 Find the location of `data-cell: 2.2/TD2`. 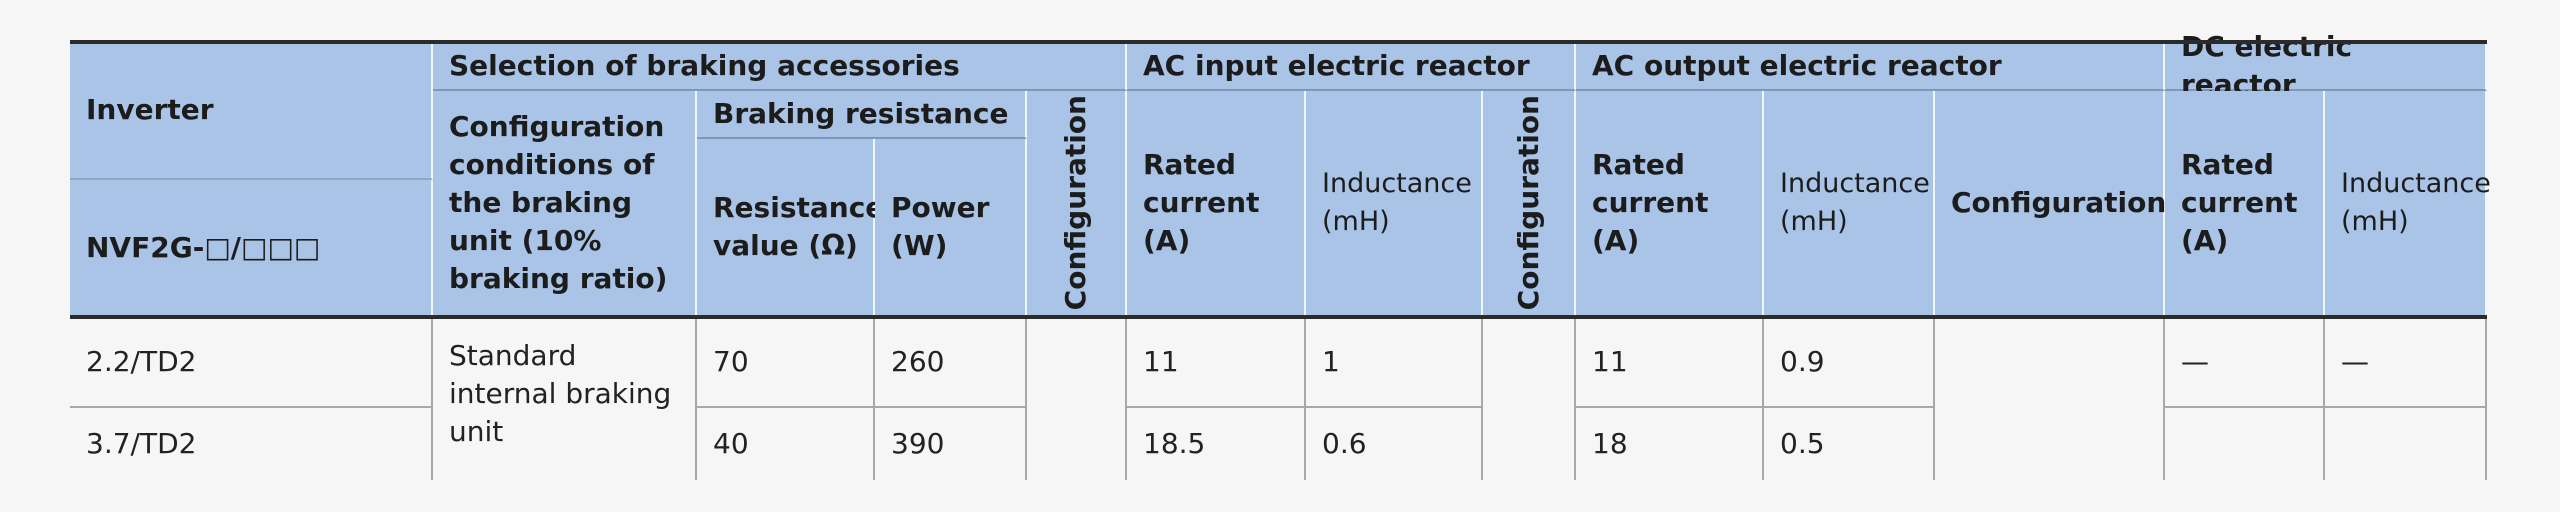

data-cell: 2.2/TD2 is located at coordinates (251, 362).